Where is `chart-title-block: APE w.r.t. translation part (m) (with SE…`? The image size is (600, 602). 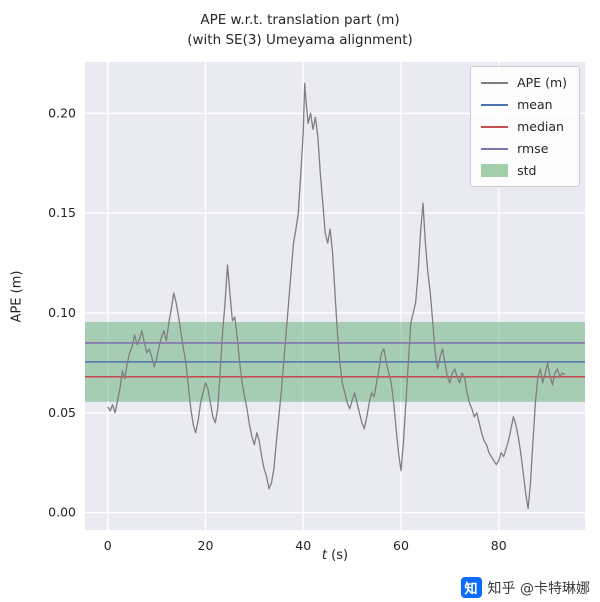
chart-title-block: APE w.r.t. translation part (m) (with SE… is located at coordinates (300, 30).